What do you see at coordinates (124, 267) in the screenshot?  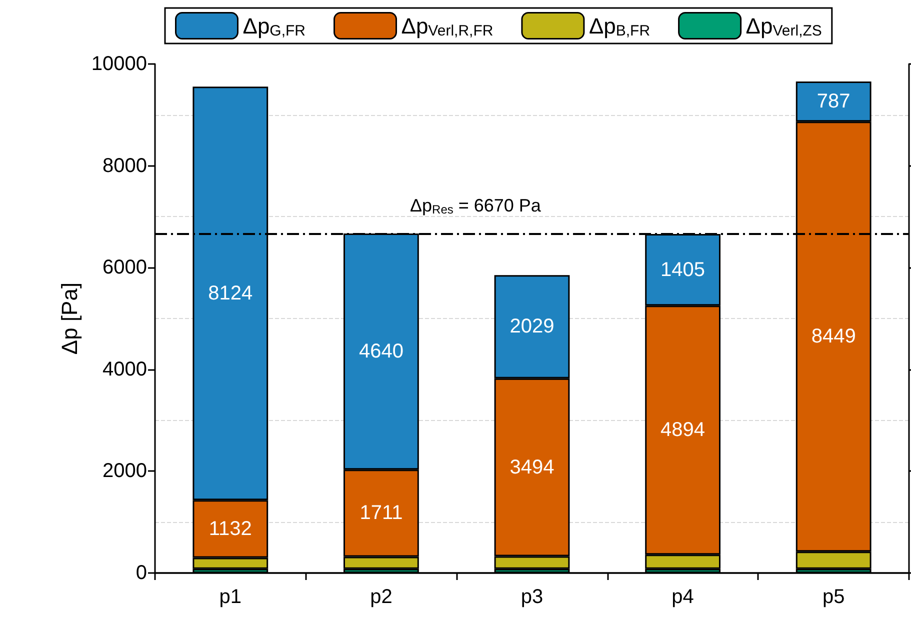 I see `y-tick-label: 6000` at bounding box center [124, 267].